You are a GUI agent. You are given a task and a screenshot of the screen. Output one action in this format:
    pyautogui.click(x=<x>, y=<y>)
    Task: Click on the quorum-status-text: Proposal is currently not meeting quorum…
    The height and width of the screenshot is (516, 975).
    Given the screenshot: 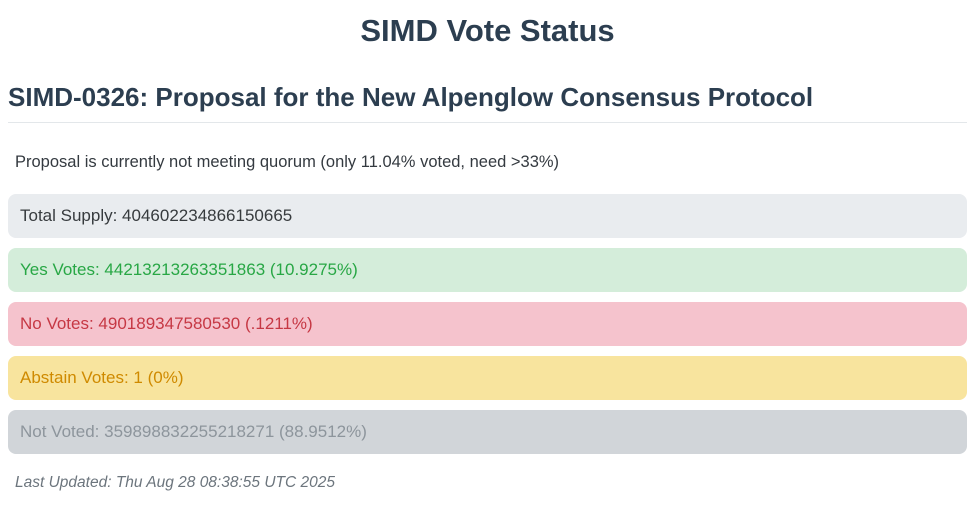 What is the action you would take?
    pyautogui.click(x=287, y=161)
    